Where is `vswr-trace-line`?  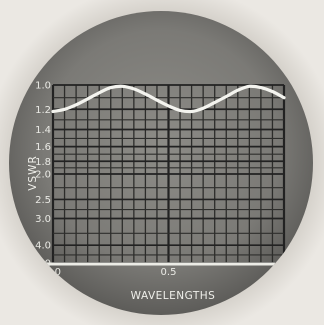 vswr-trace-line is located at coordinates (168, 99).